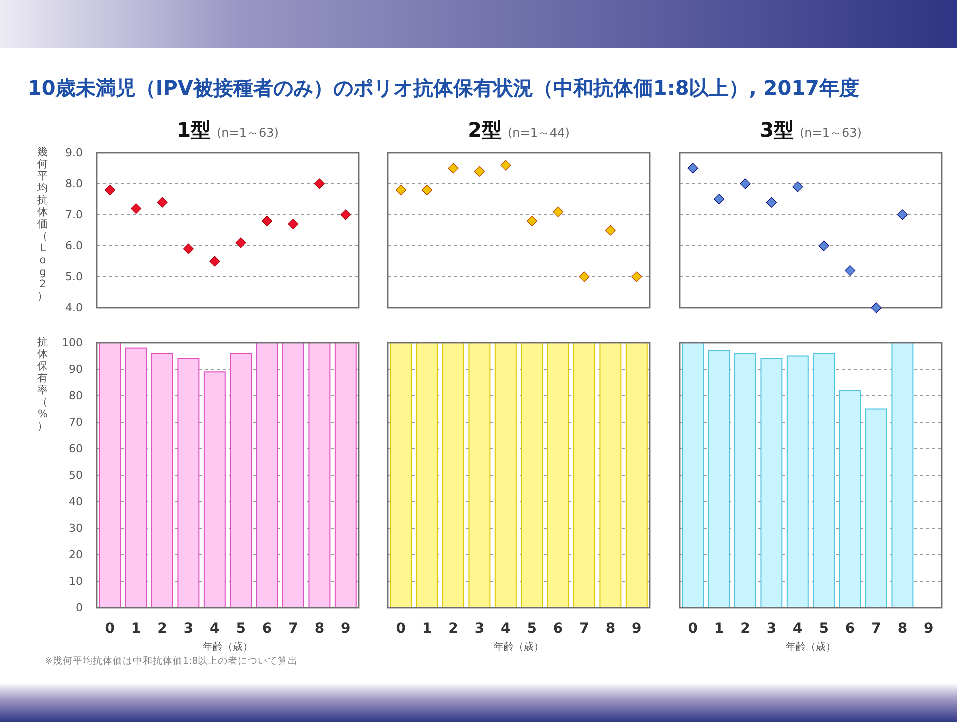 The width and height of the screenshot is (957, 722). What do you see at coordinates (76, 475) in the screenshot?
I see `y-tick-label: 50` at bounding box center [76, 475].